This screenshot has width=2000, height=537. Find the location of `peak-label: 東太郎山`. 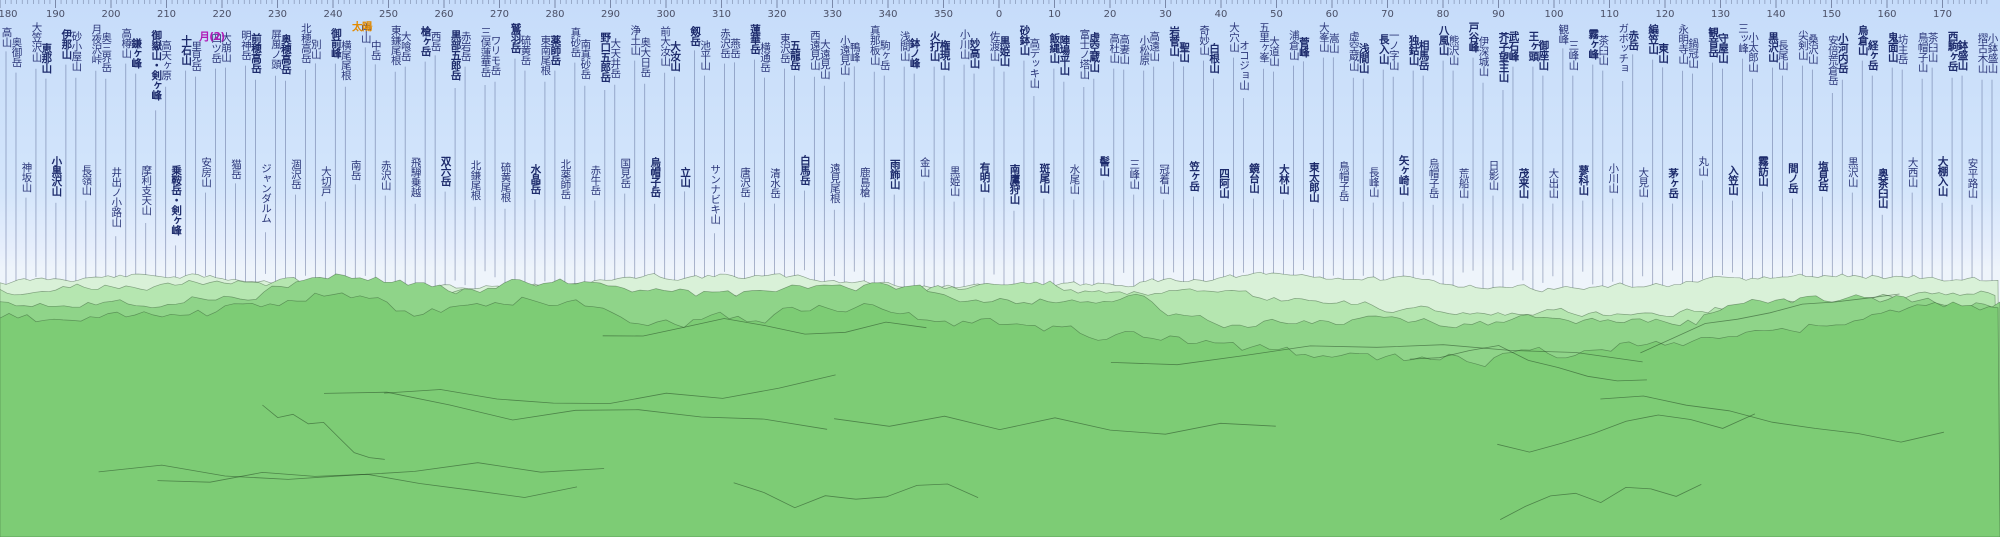

peak-label: 東太郎山 is located at coordinates (1313, 182).